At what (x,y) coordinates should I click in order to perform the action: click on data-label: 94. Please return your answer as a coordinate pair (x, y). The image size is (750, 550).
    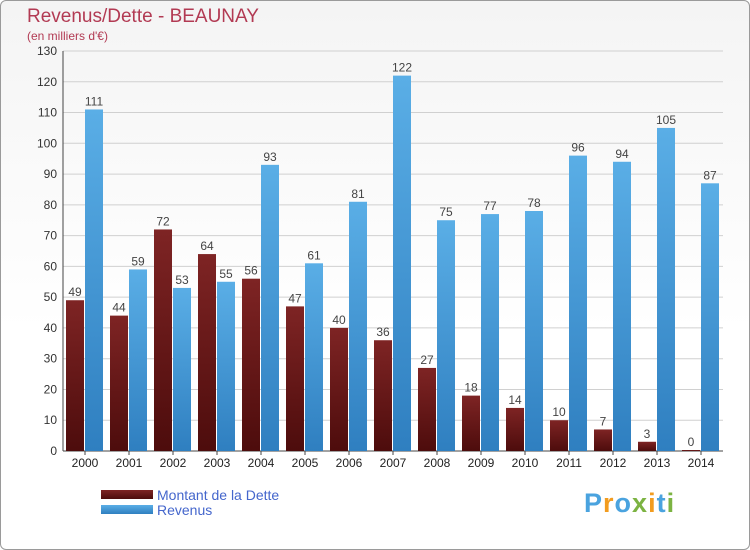
    Looking at the image, I should click on (622, 154).